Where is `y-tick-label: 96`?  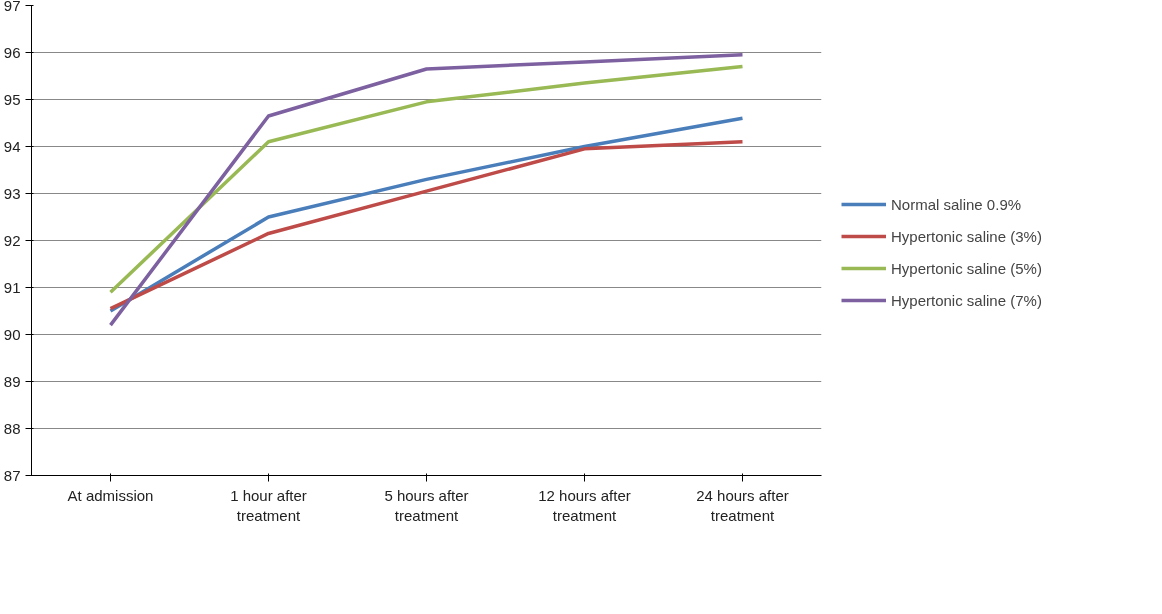
y-tick-label: 96 is located at coordinates (12, 52).